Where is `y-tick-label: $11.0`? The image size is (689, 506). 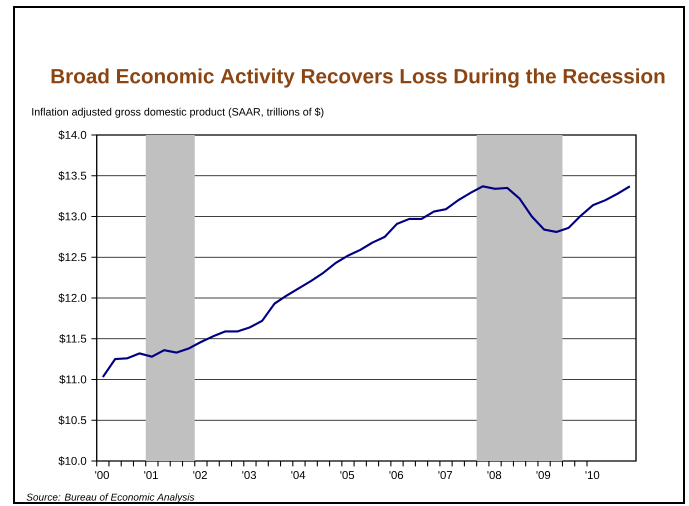 y-tick-label: $11.0 is located at coordinates (72, 379).